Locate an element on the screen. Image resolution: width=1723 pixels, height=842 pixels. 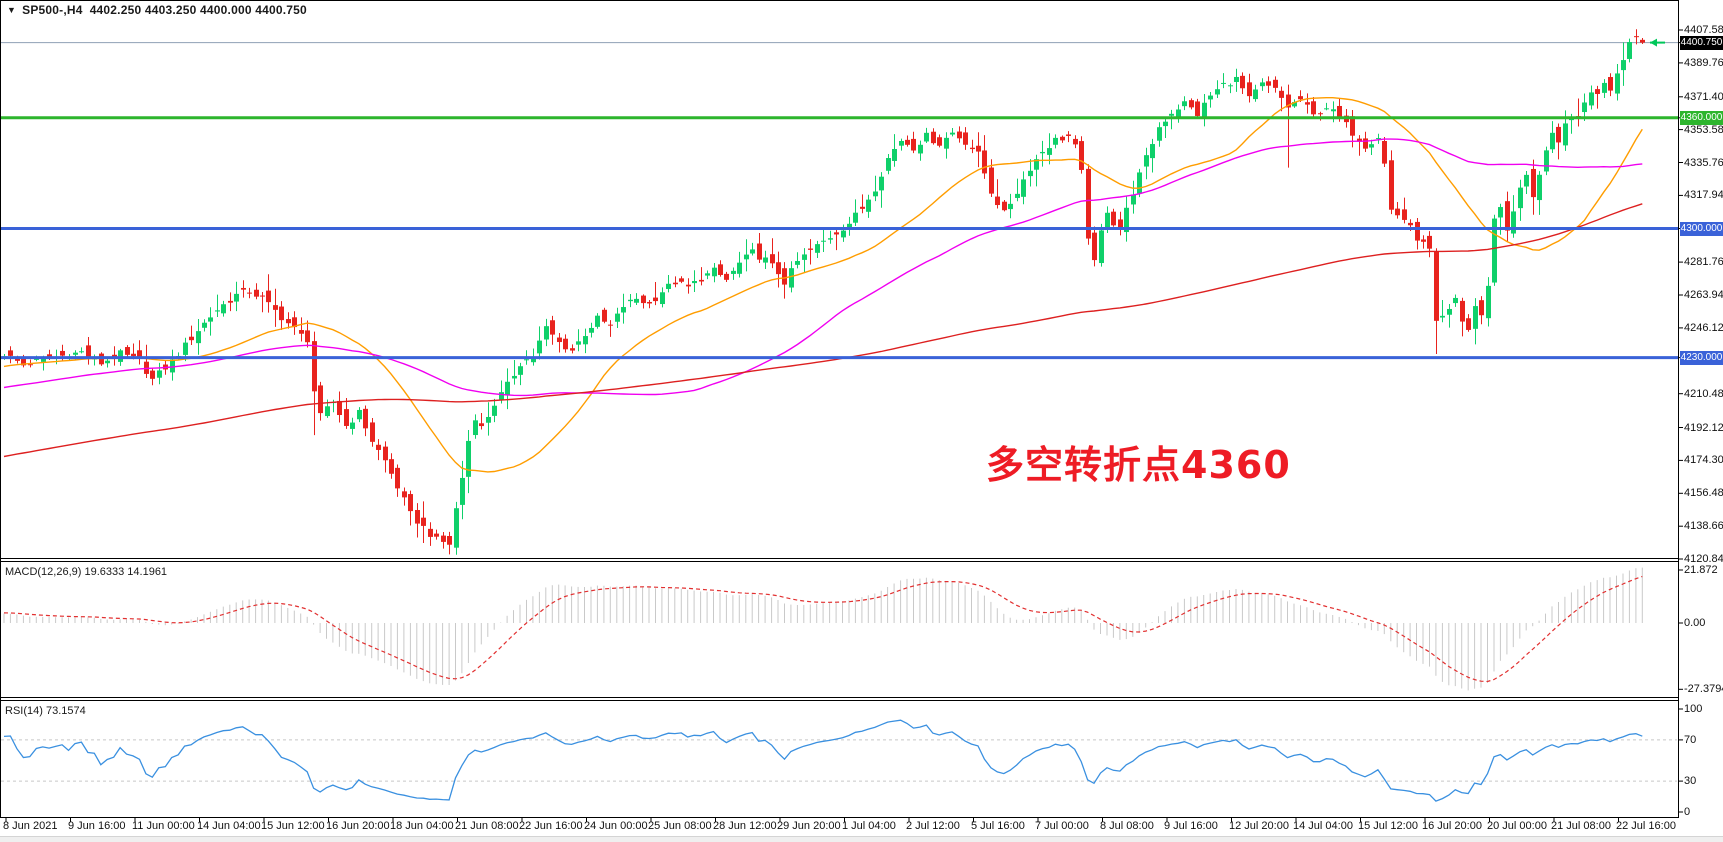
macd-indicator-label: MACD(12,26,9) 19.6333 14.1961 is located at coordinates (86, 572).